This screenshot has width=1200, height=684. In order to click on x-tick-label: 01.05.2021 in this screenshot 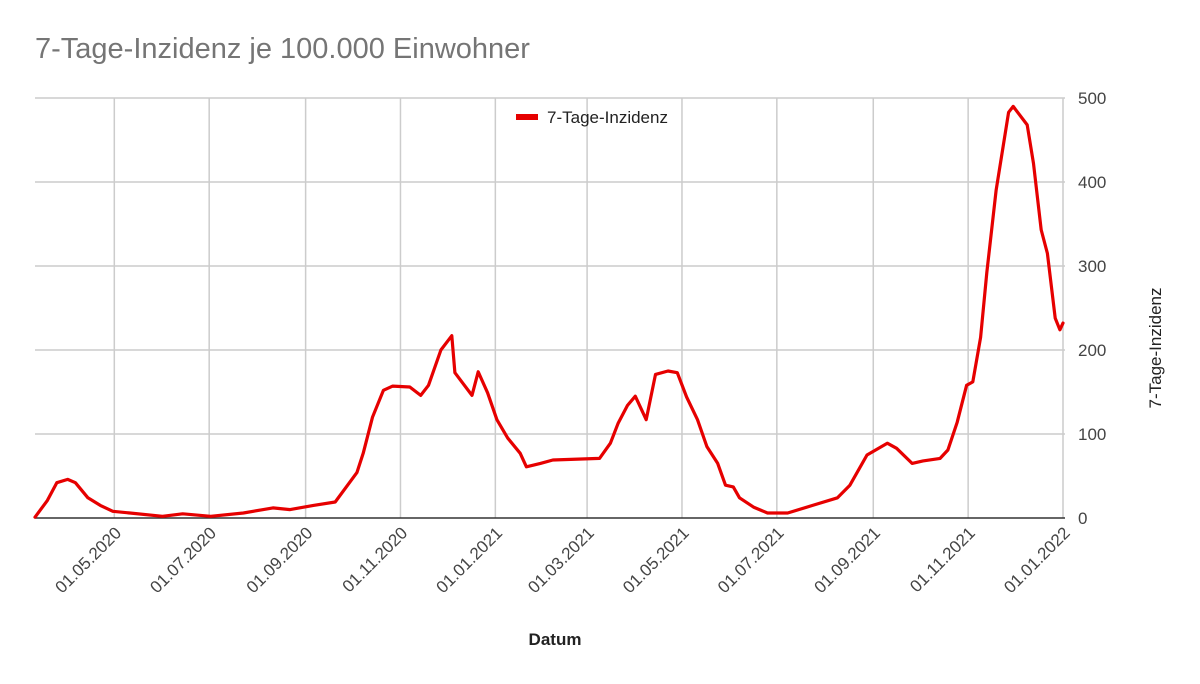, I will do `click(656, 560)`.